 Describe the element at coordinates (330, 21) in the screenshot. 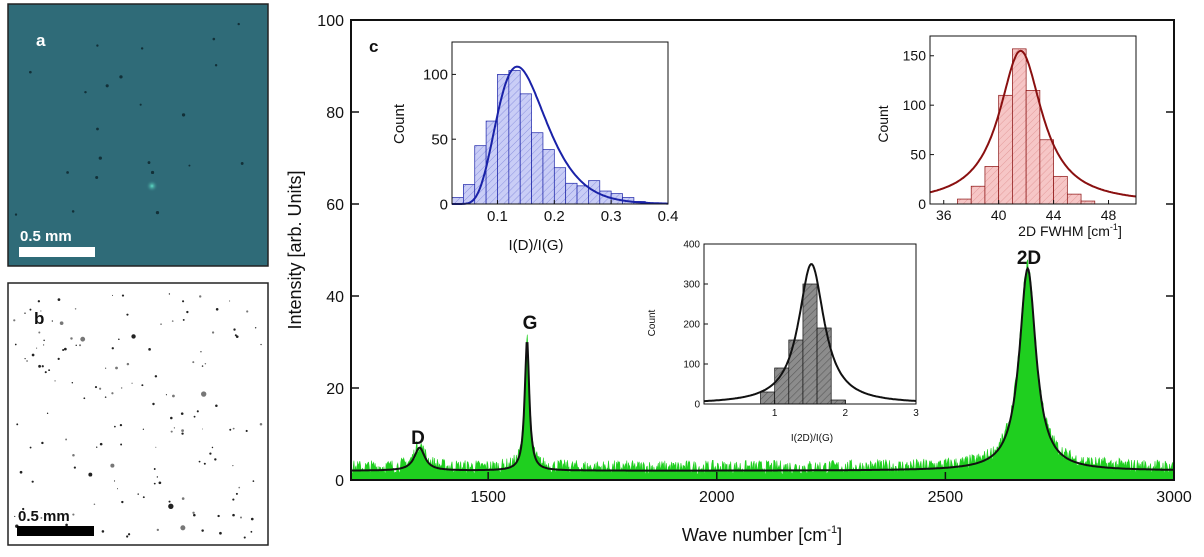

I see `y-tick-label: 100` at that location.